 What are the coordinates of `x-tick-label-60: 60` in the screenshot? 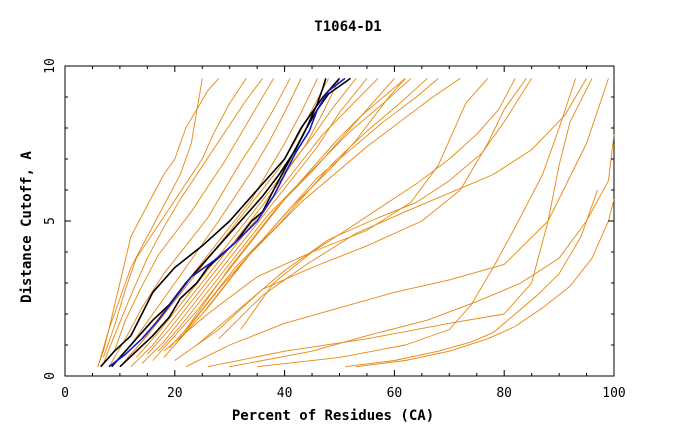 It's located at (395, 393).